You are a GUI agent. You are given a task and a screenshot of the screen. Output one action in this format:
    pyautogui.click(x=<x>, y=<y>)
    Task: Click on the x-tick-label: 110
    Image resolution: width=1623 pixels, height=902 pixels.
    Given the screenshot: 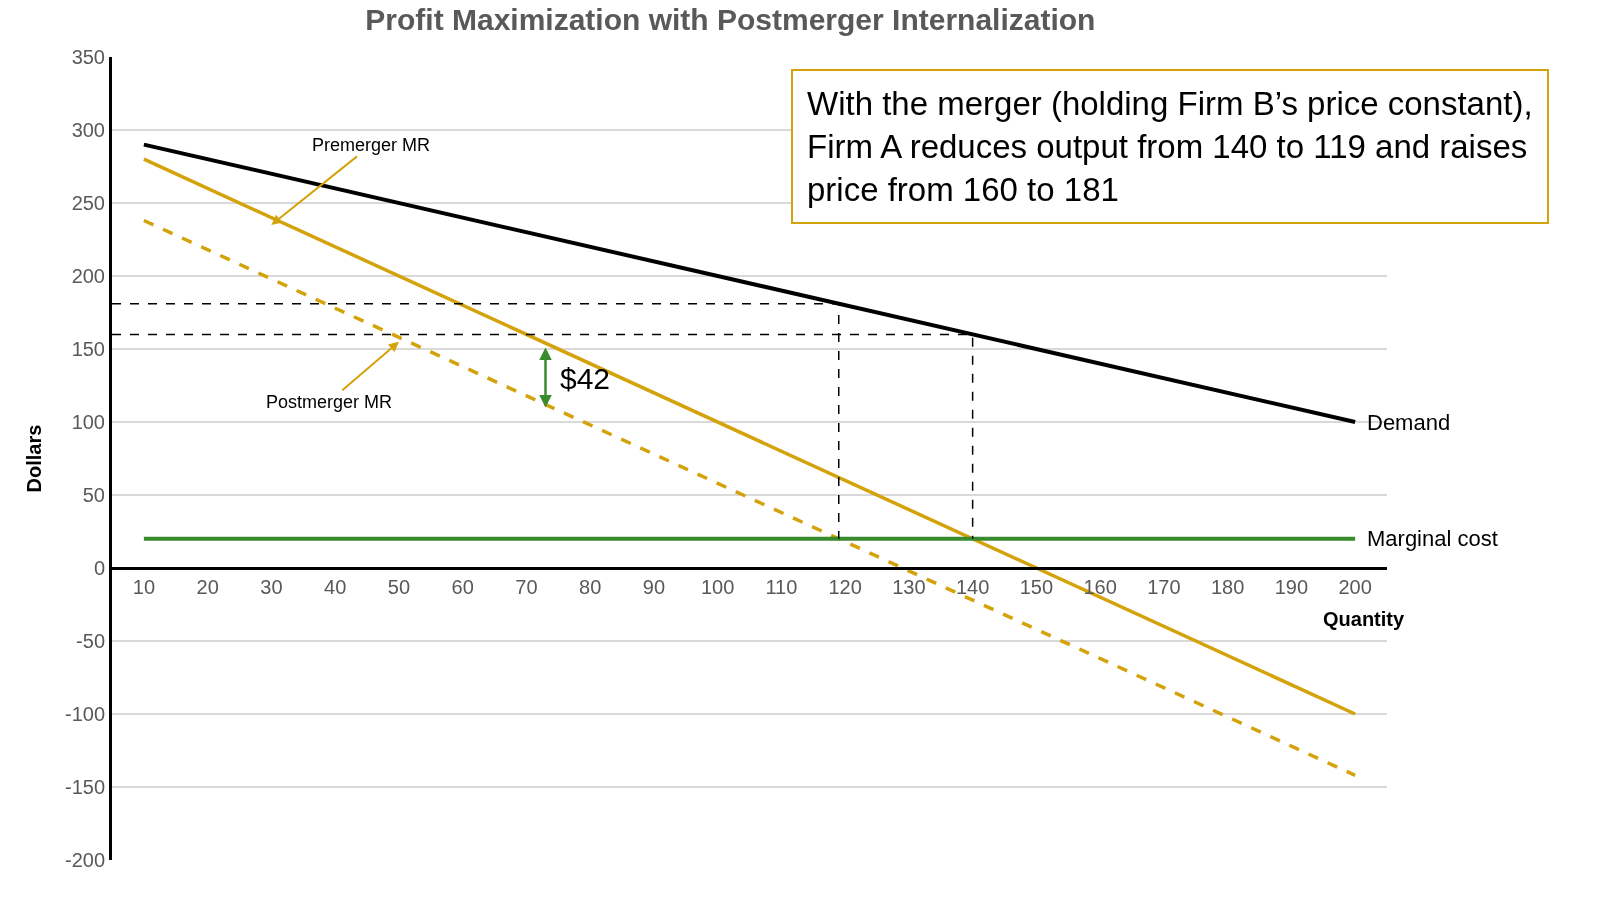 What is the action you would take?
    pyautogui.click(x=781, y=587)
    